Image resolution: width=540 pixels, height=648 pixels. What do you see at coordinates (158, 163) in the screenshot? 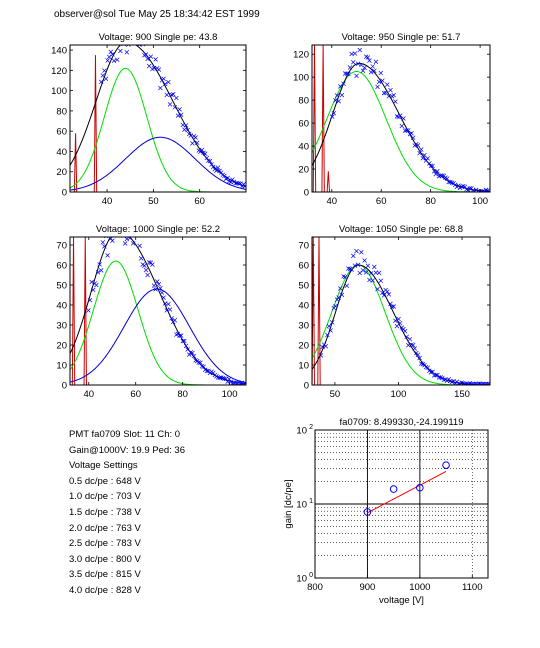
I see `double-pe-gaussian` at bounding box center [158, 163].